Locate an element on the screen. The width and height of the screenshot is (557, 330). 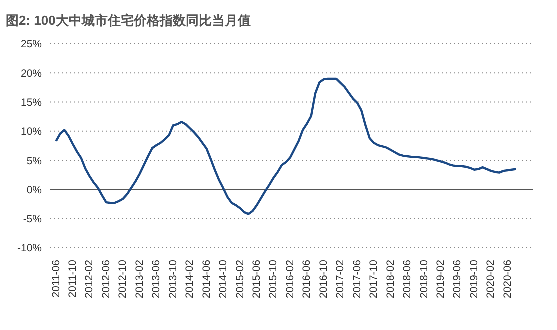
y-tick-label: 20% is located at coordinates (31, 74).